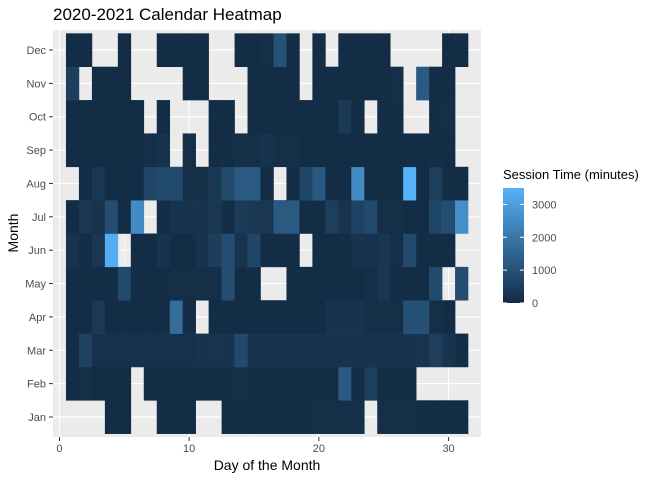  What do you see at coordinates (571, 238) in the screenshot?
I see `legend: Session Time (minutes) 0 1000 2000 3000` at bounding box center [571, 238].